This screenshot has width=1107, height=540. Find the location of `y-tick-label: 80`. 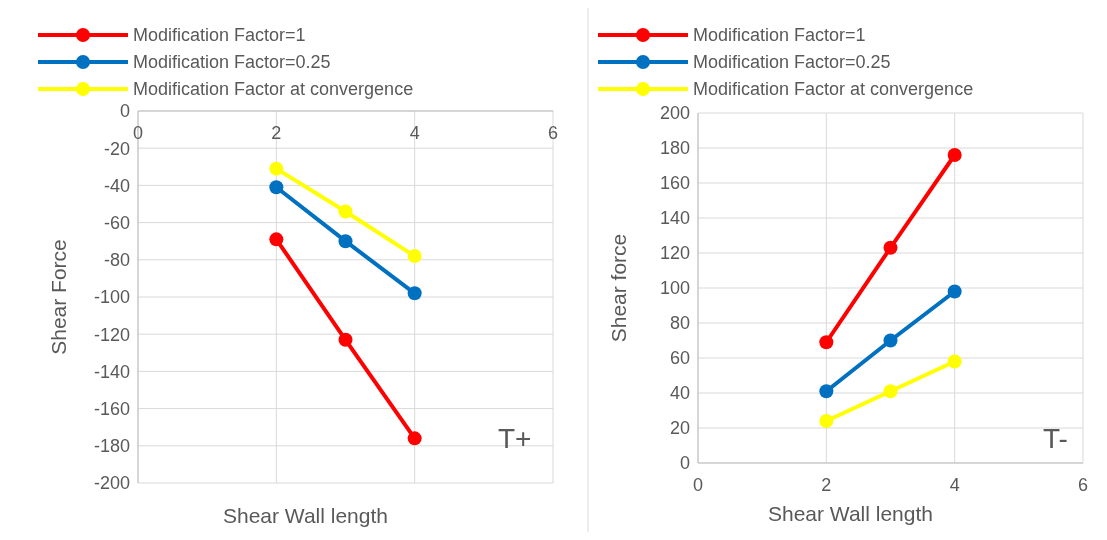

y-tick-label: 80 is located at coordinates (679, 323).